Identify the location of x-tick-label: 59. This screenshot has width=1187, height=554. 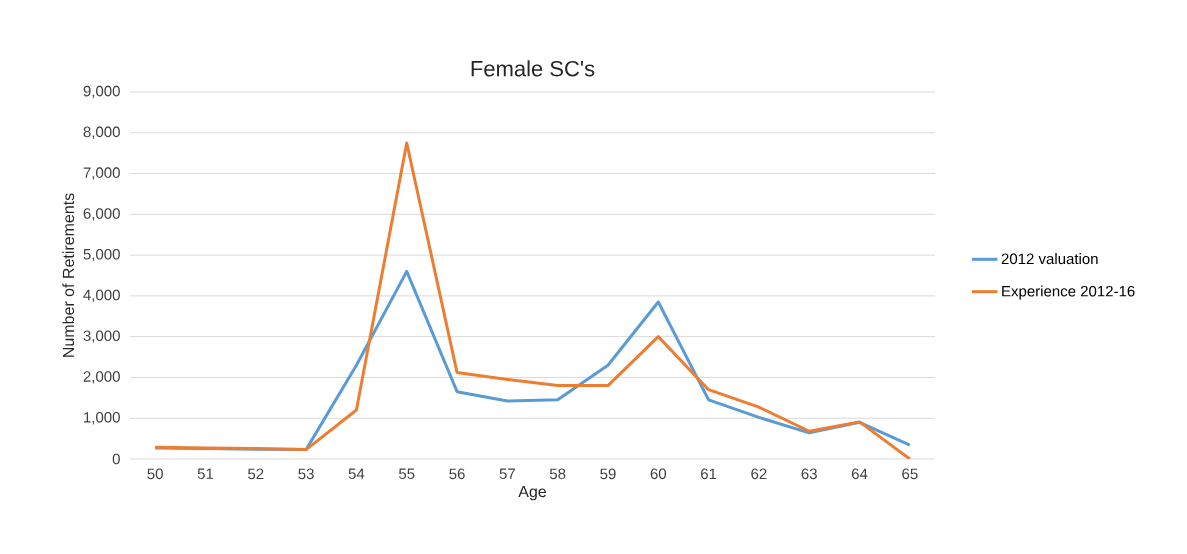
(608, 474).